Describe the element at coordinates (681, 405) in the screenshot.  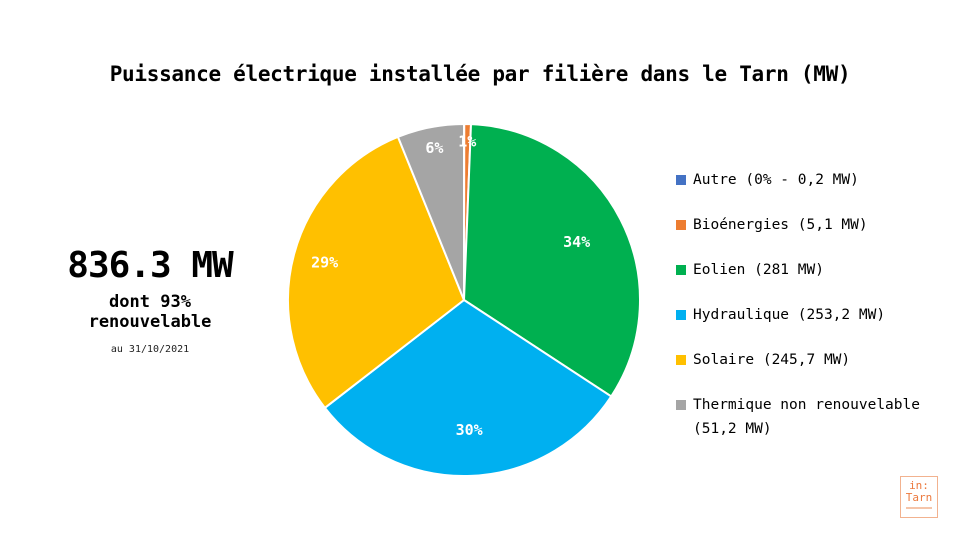
I see `legend-swatch-thermique` at that location.